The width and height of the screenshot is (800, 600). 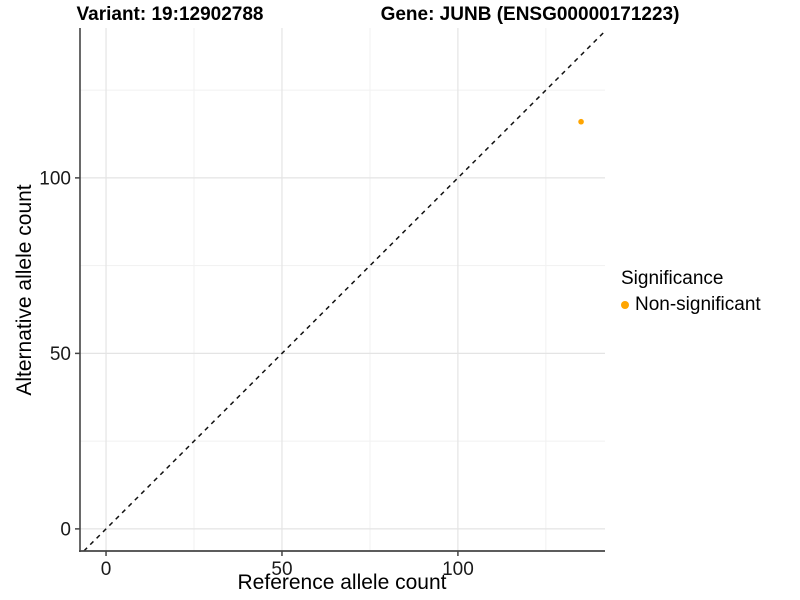 I want to click on legend: Significance Non-significant, so click(x=691, y=292).